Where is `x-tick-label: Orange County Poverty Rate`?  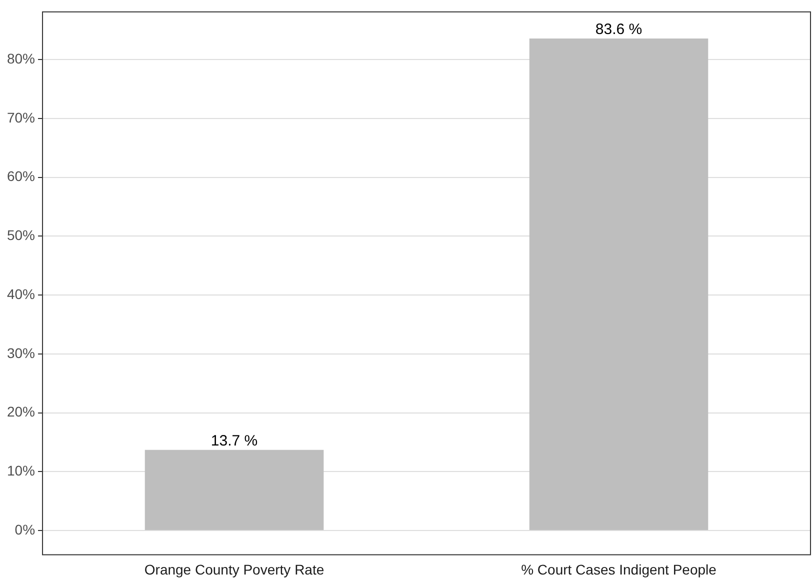
x-tick-label: Orange County Poverty Rate is located at coordinates (234, 569).